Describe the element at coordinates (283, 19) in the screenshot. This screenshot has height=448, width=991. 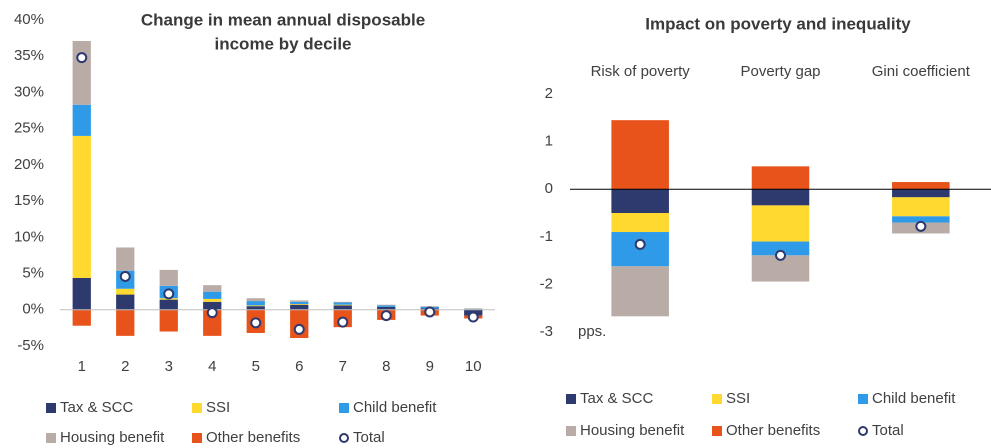
I see `chart-title: Change in mean annual disposable` at that location.